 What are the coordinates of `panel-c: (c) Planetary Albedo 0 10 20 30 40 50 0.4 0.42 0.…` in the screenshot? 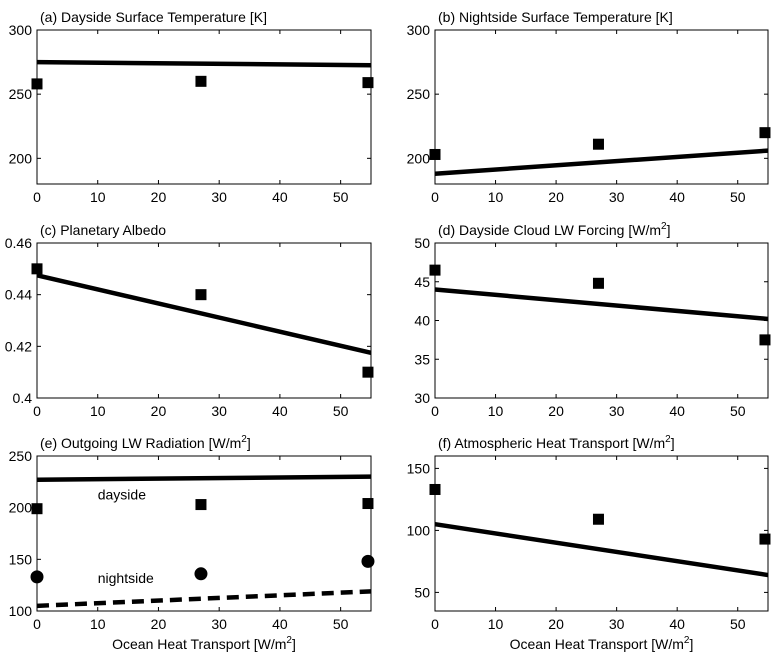 It's located at (189, 320).